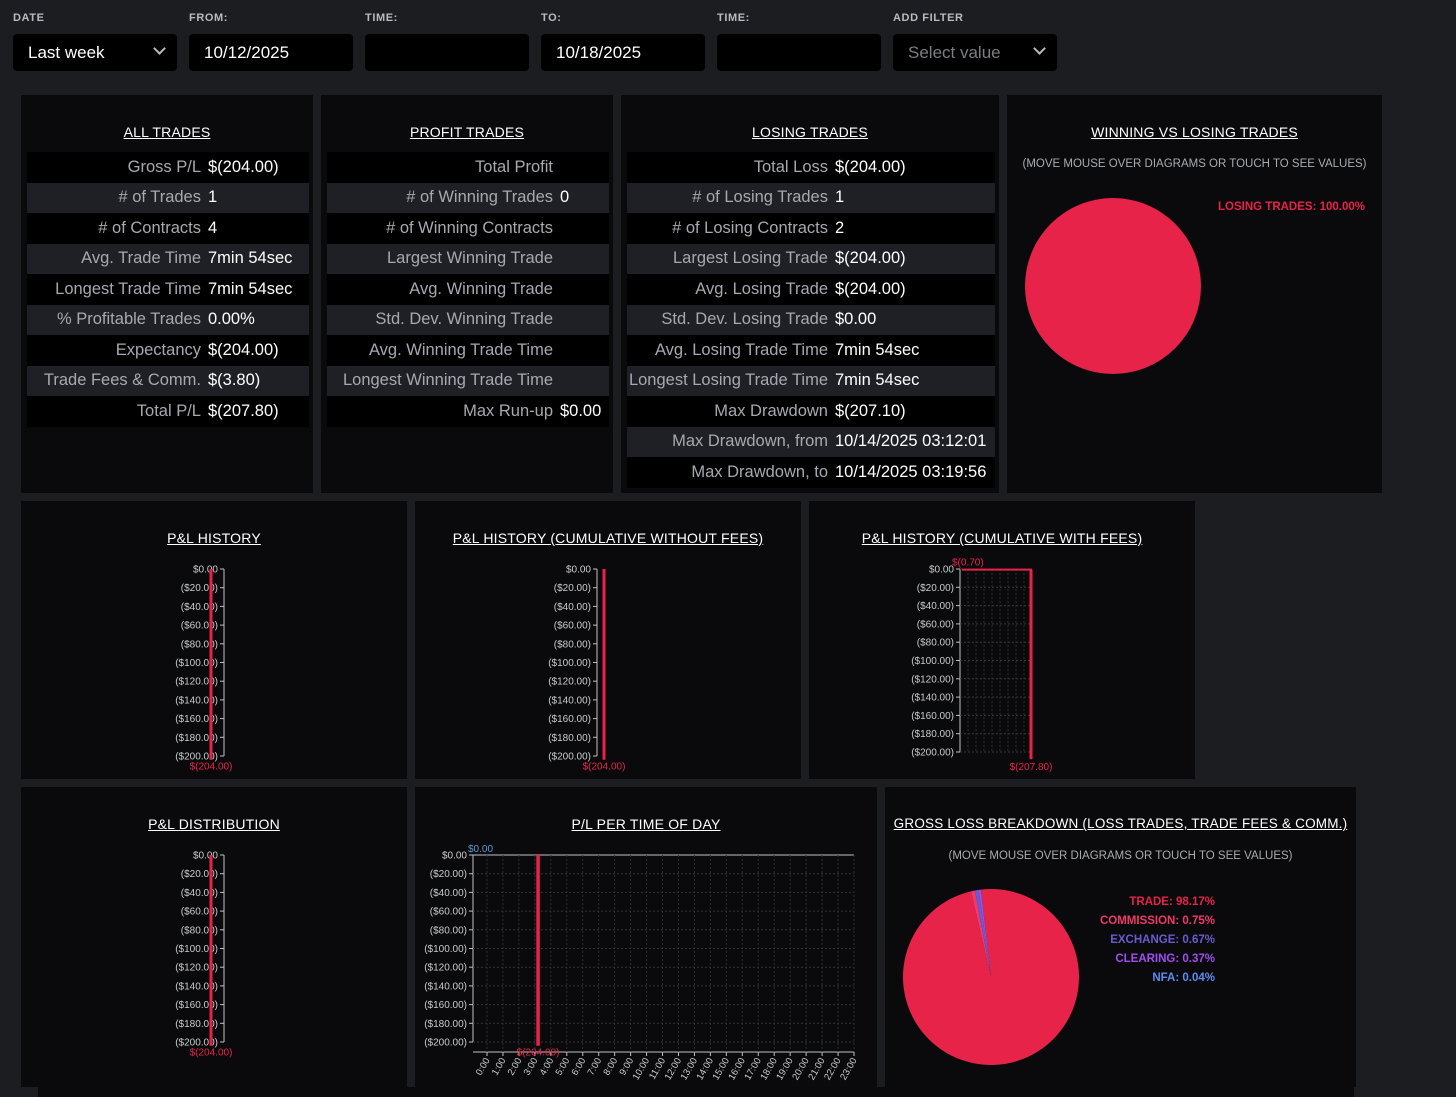 Image resolution: width=1456 pixels, height=1097 pixels. What do you see at coordinates (731, 350) in the screenshot?
I see `stat-label: Avg. Losing Trade Time` at bounding box center [731, 350].